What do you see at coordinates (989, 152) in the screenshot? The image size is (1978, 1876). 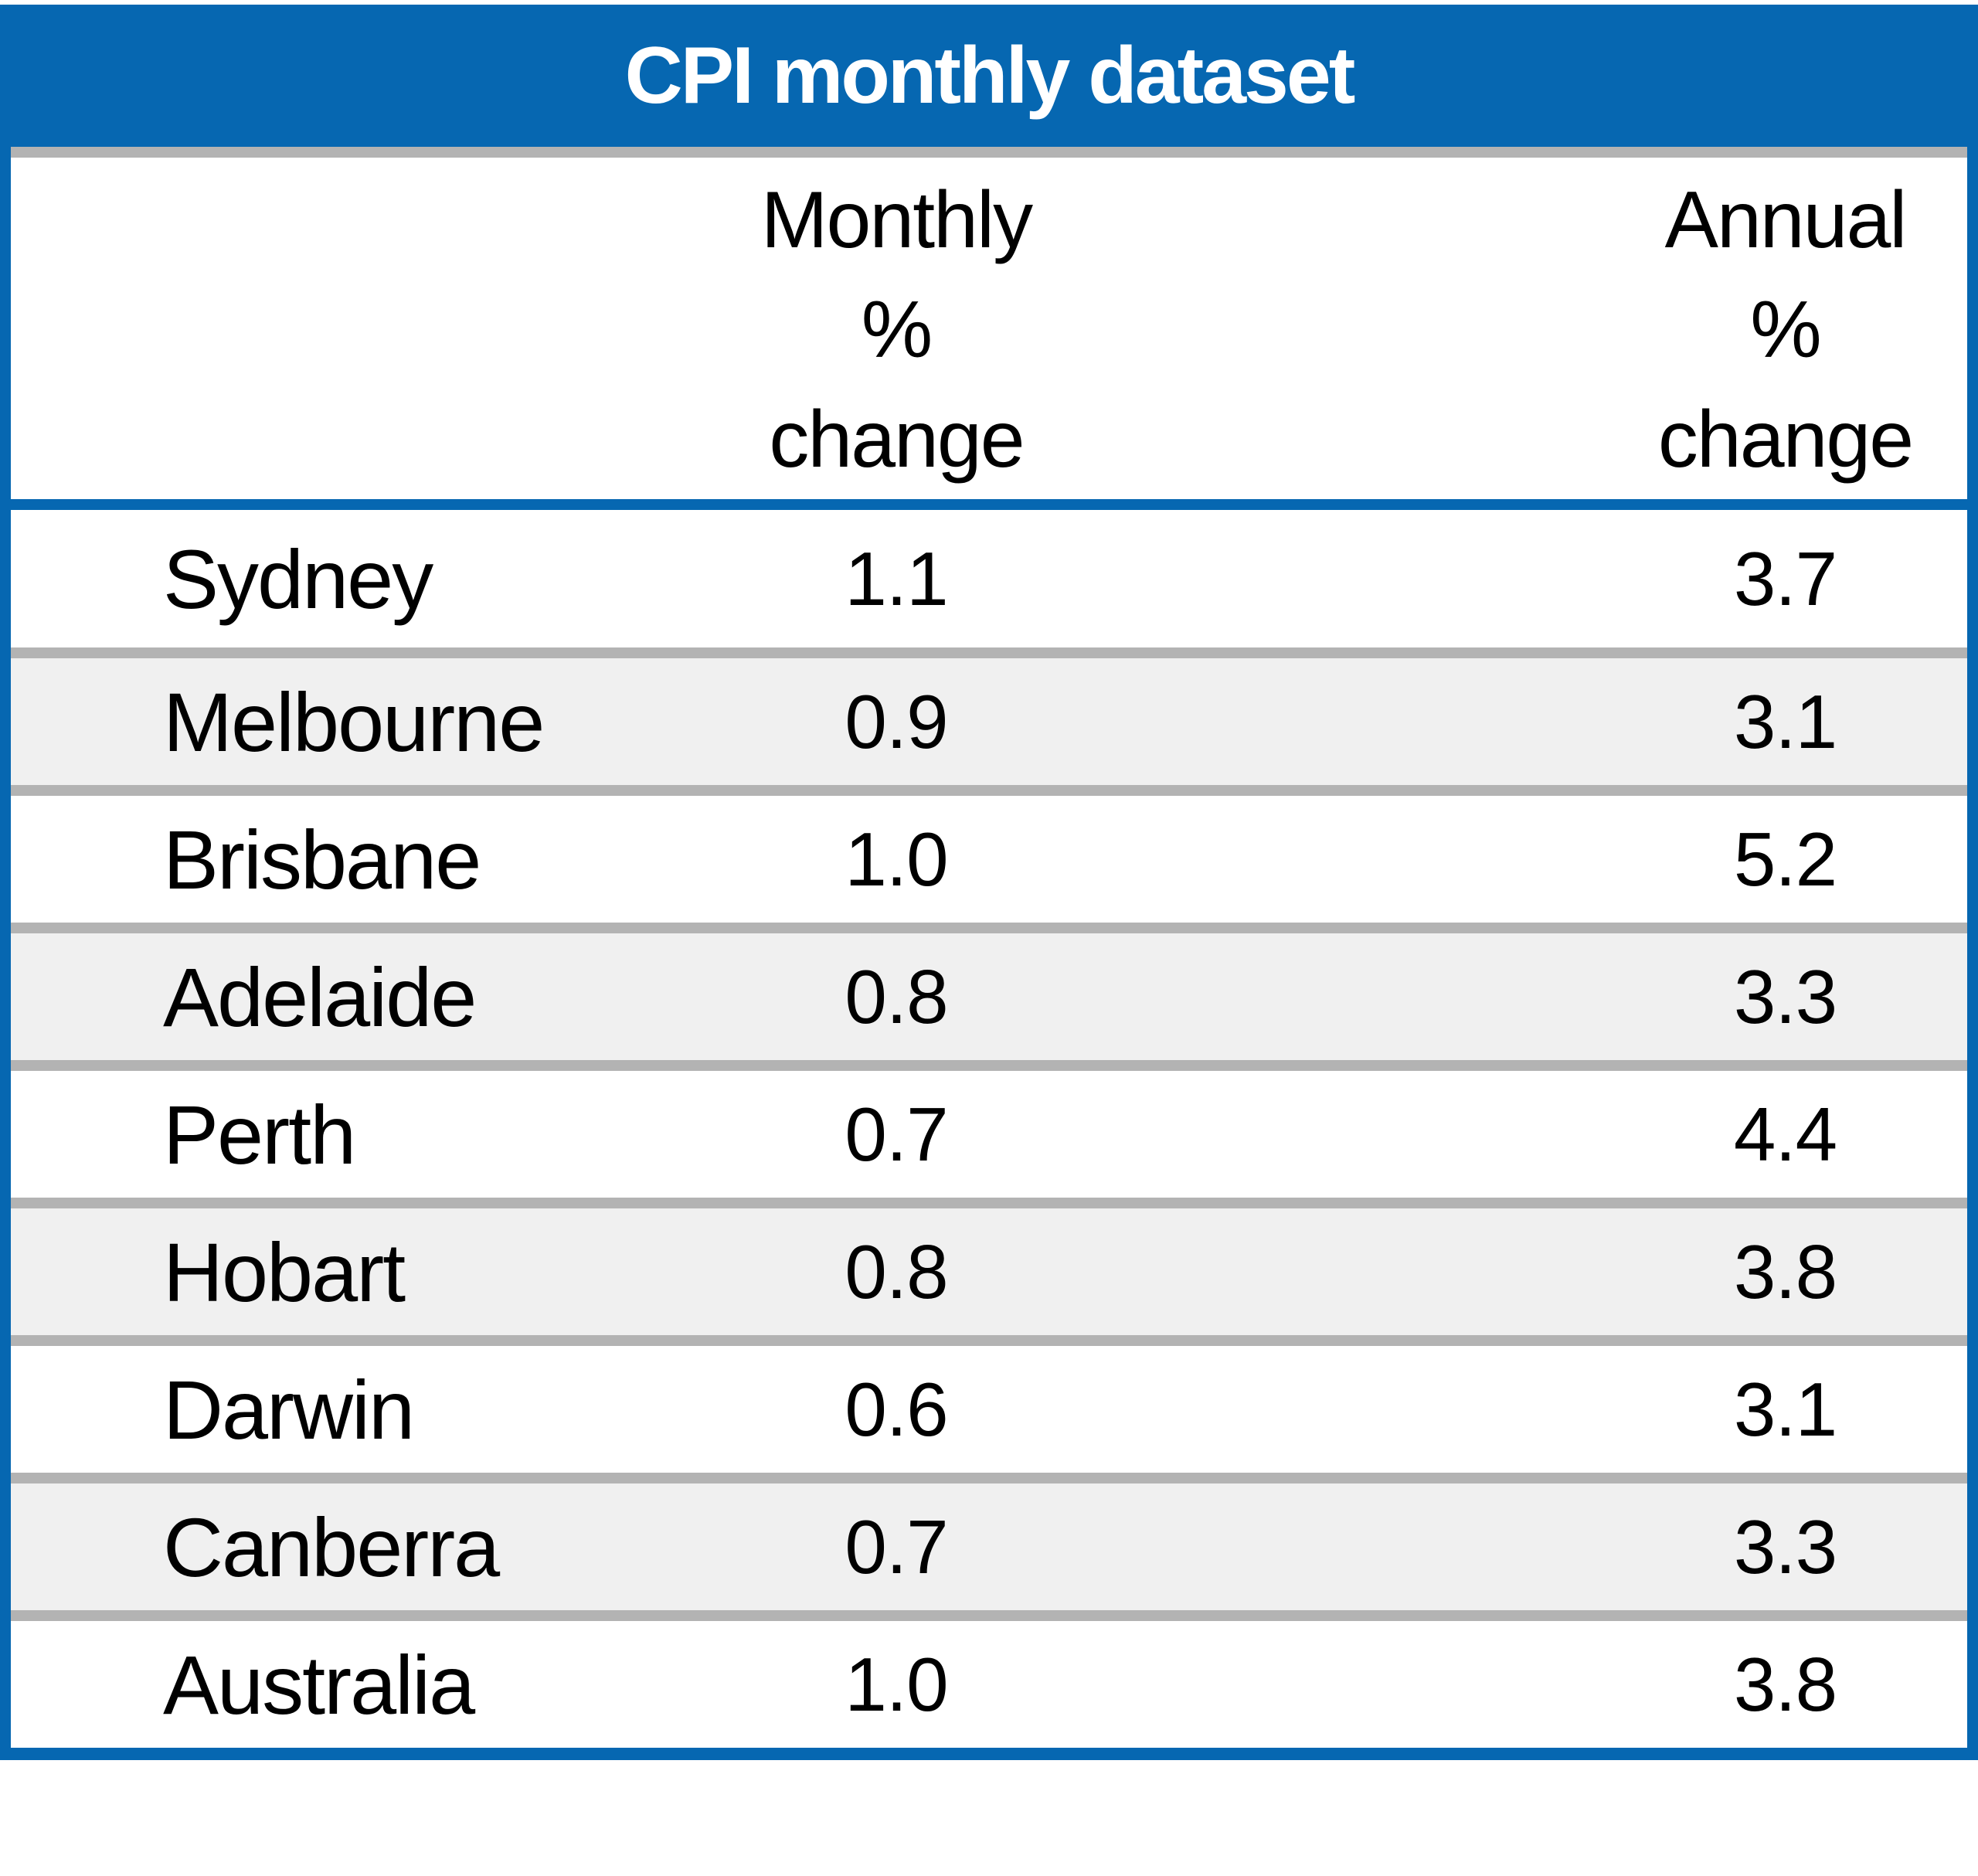 I see `title-separator` at bounding box center [989, 152].